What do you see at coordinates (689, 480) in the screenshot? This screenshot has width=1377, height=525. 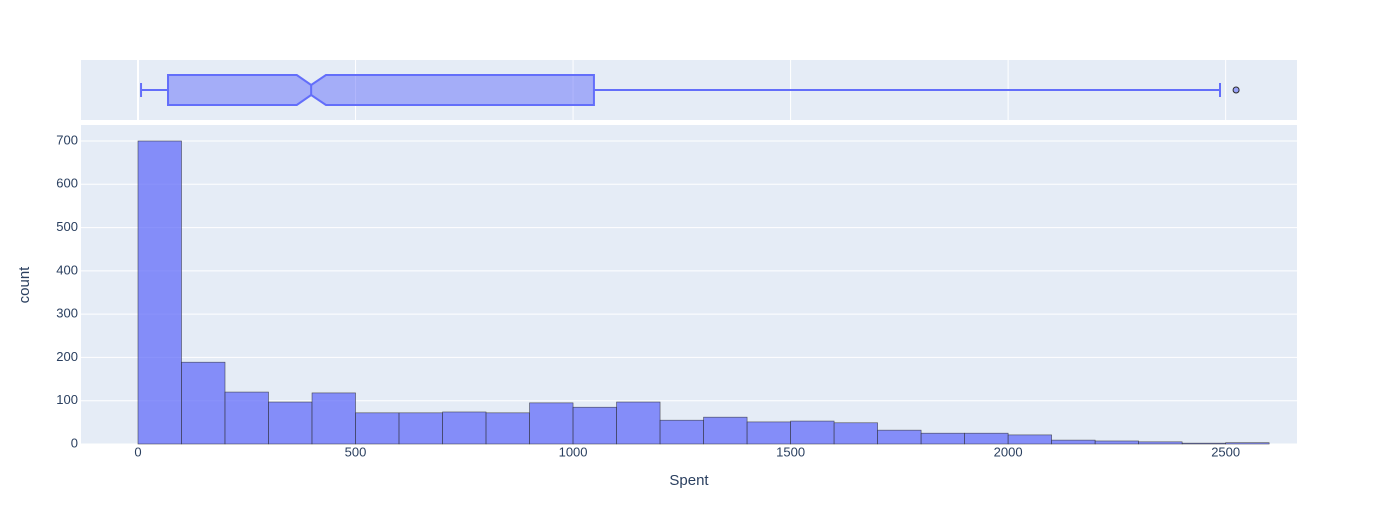 I see `x-axis-title: Spent` at bounding box center [689, 480].